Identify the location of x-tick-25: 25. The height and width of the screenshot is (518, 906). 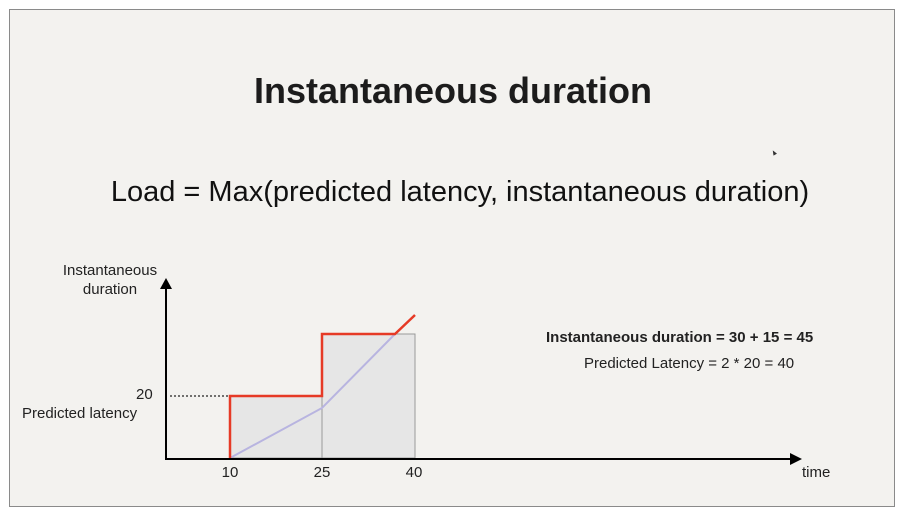
(322, 472).